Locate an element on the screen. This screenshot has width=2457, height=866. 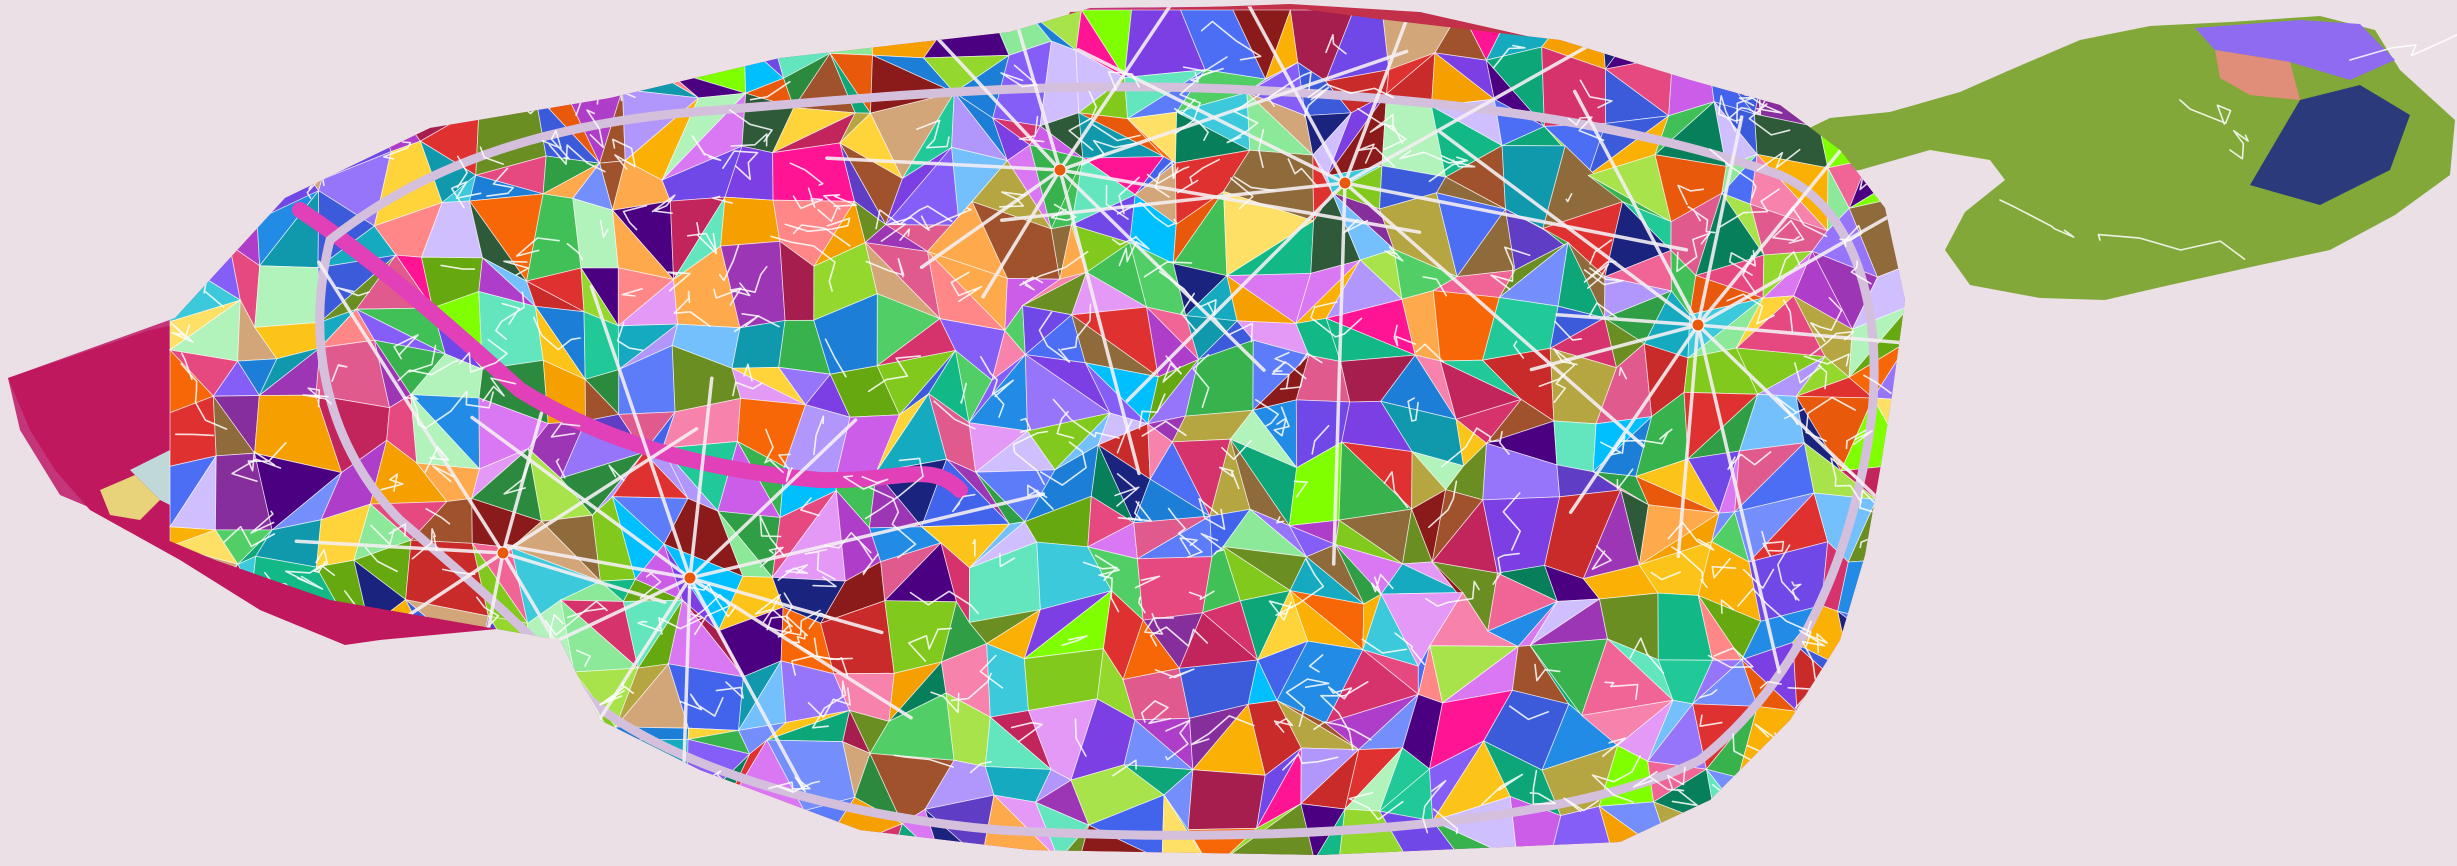
east-park-plot-c is located at coordinates (2330, 145).